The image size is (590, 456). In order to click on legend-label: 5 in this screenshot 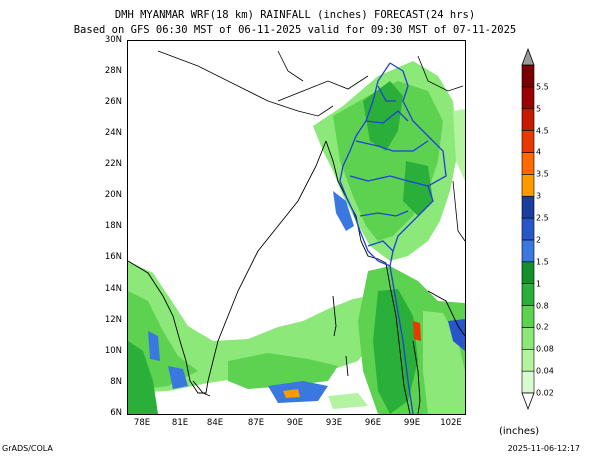, I will do `click(539, 109)`.